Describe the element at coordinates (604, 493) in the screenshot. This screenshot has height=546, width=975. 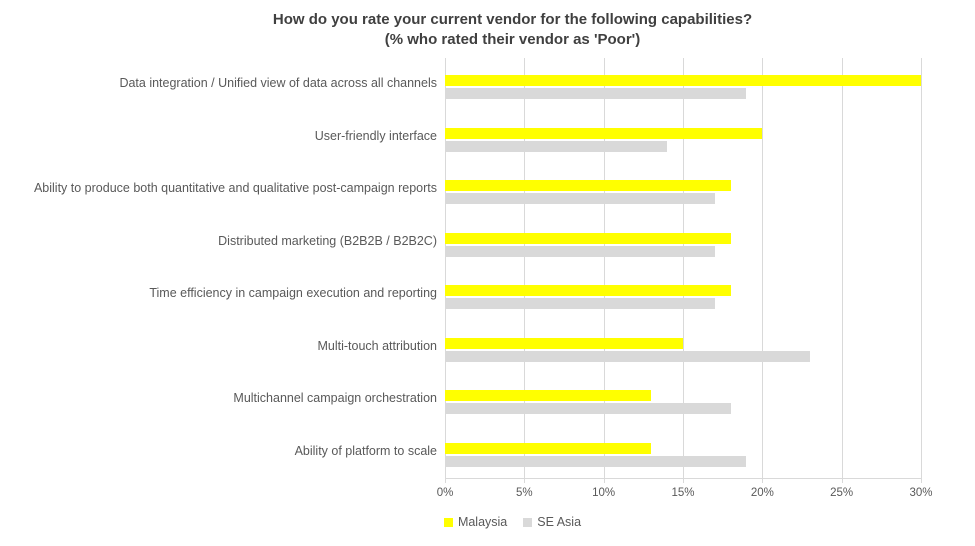
I see `x-tick-label-10: 10%` at that location.